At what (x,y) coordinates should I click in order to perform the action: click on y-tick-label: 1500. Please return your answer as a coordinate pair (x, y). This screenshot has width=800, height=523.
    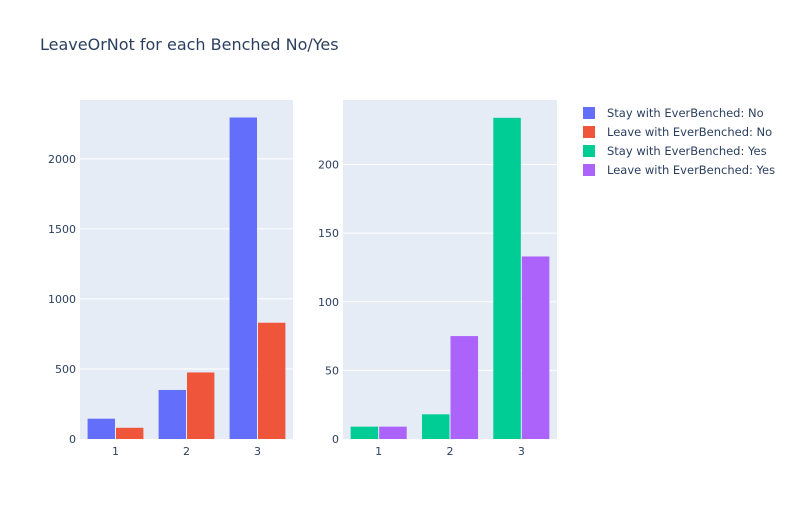
    Looking at the image, I should click on (62, 229).